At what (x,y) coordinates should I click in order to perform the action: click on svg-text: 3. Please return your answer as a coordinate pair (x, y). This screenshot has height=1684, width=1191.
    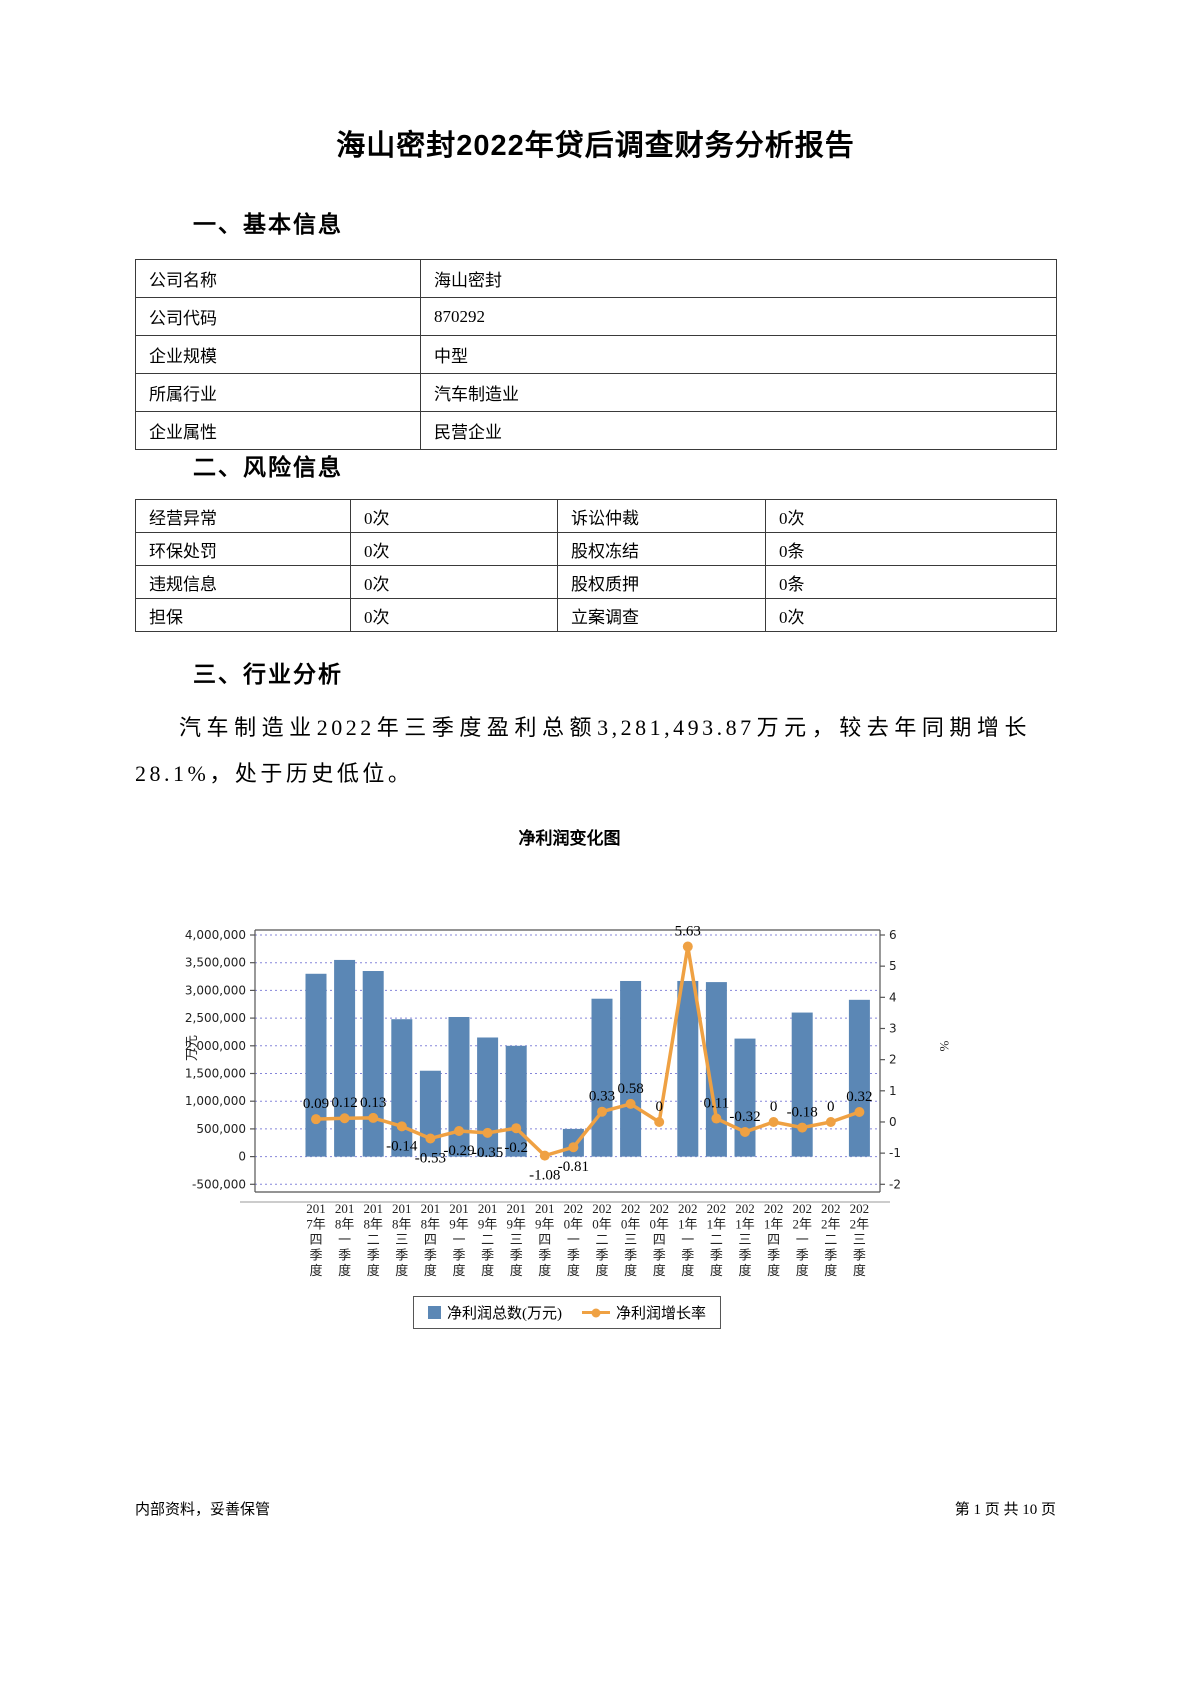
    Looking at the image, I should click on (893, 1028).